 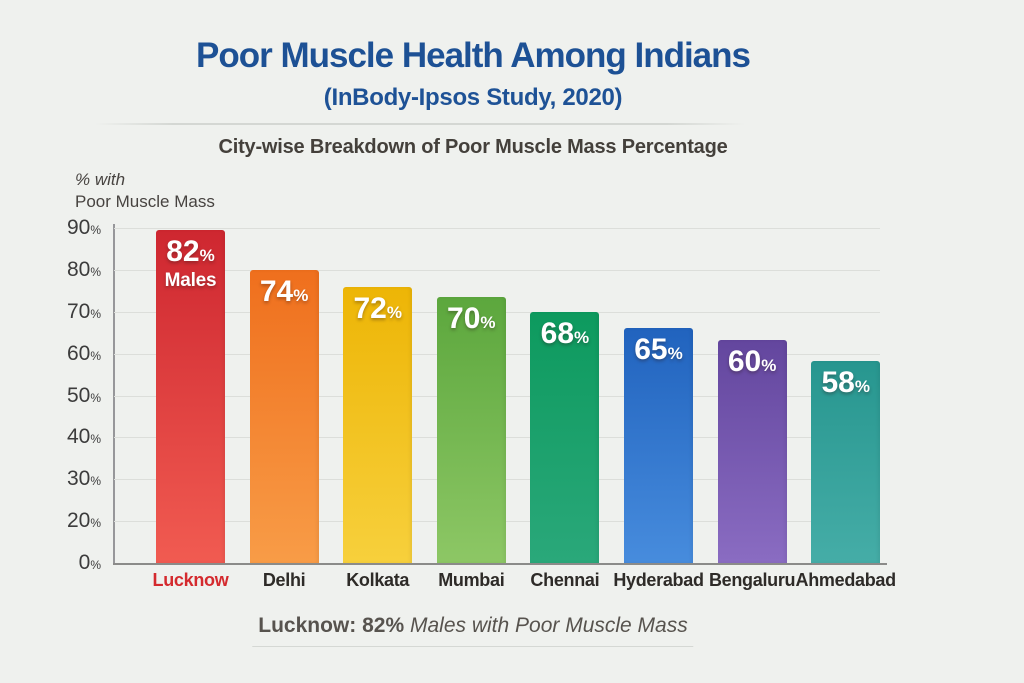 What do you see at coordinates (378, 424) in the screenshot?
I see `bar-kolkata: 72%` at bounding box center [378, 424].